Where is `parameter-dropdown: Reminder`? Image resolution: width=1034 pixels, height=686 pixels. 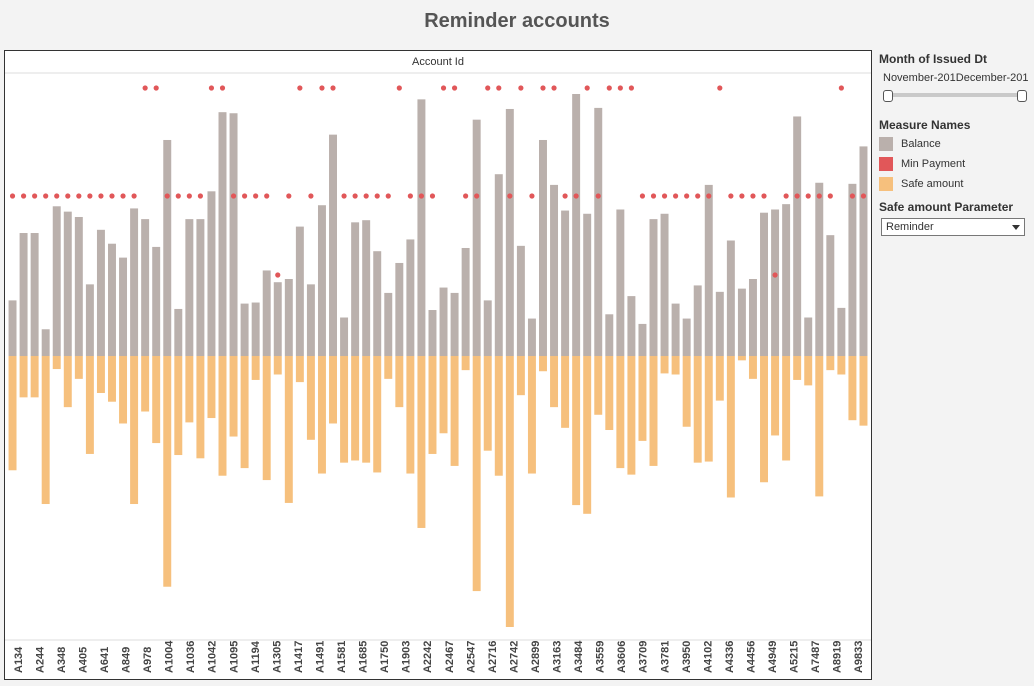
parameter-dropdown: Reminder is located at coordinates (953, 227).